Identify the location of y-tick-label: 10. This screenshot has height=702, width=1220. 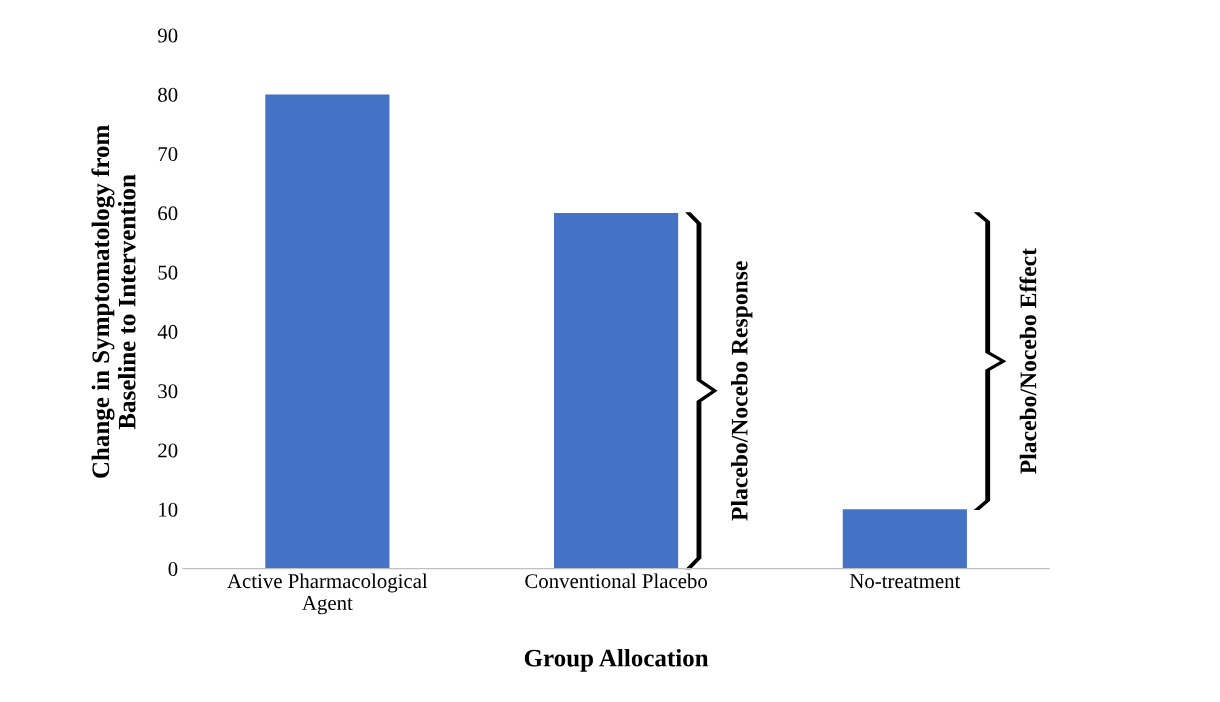
(168, 509).